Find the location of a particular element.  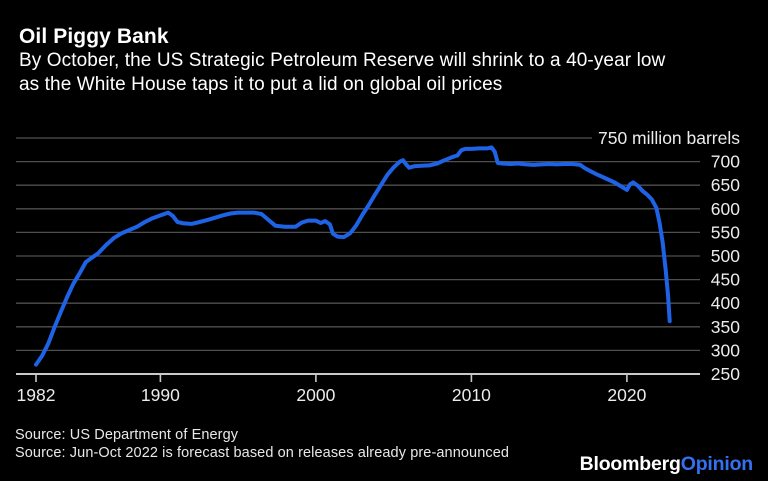

y-axis-label: 400 is located at coordinates (725, 303).